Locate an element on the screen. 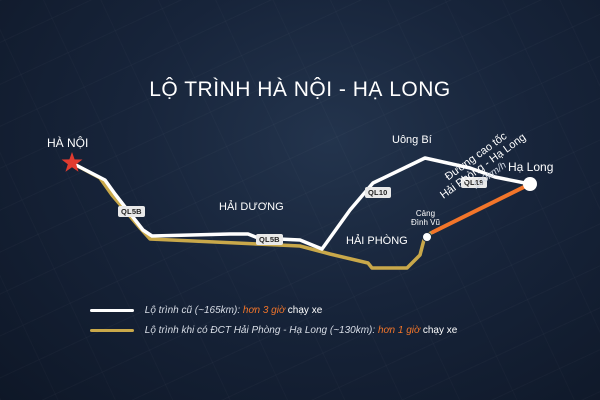 The width and height of the screenshot is (600, 400). road-badge-ql5b-west: QL5B is located at coordinates (131, 211).